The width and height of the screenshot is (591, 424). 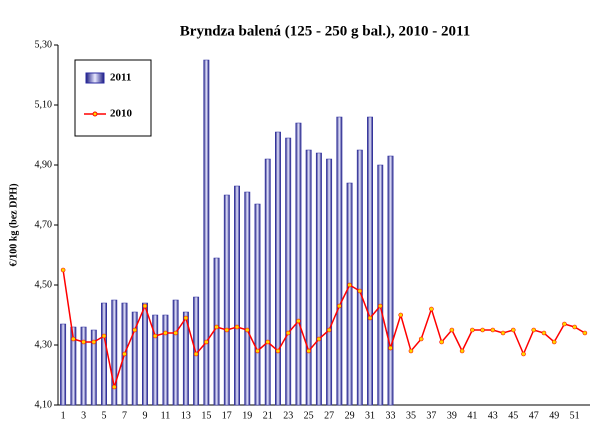 What do you see at coordinates (534, 415) in the screenshot?
I see `x-tick-label: 47` at bounding box center [534, 415].